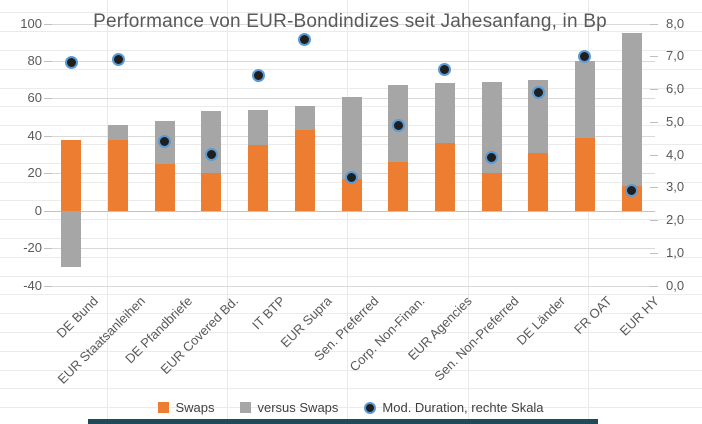 The height and width of the screenshot is (424, 702). I want to click on y-axis-label-right: 7,0, so click(675, 56).